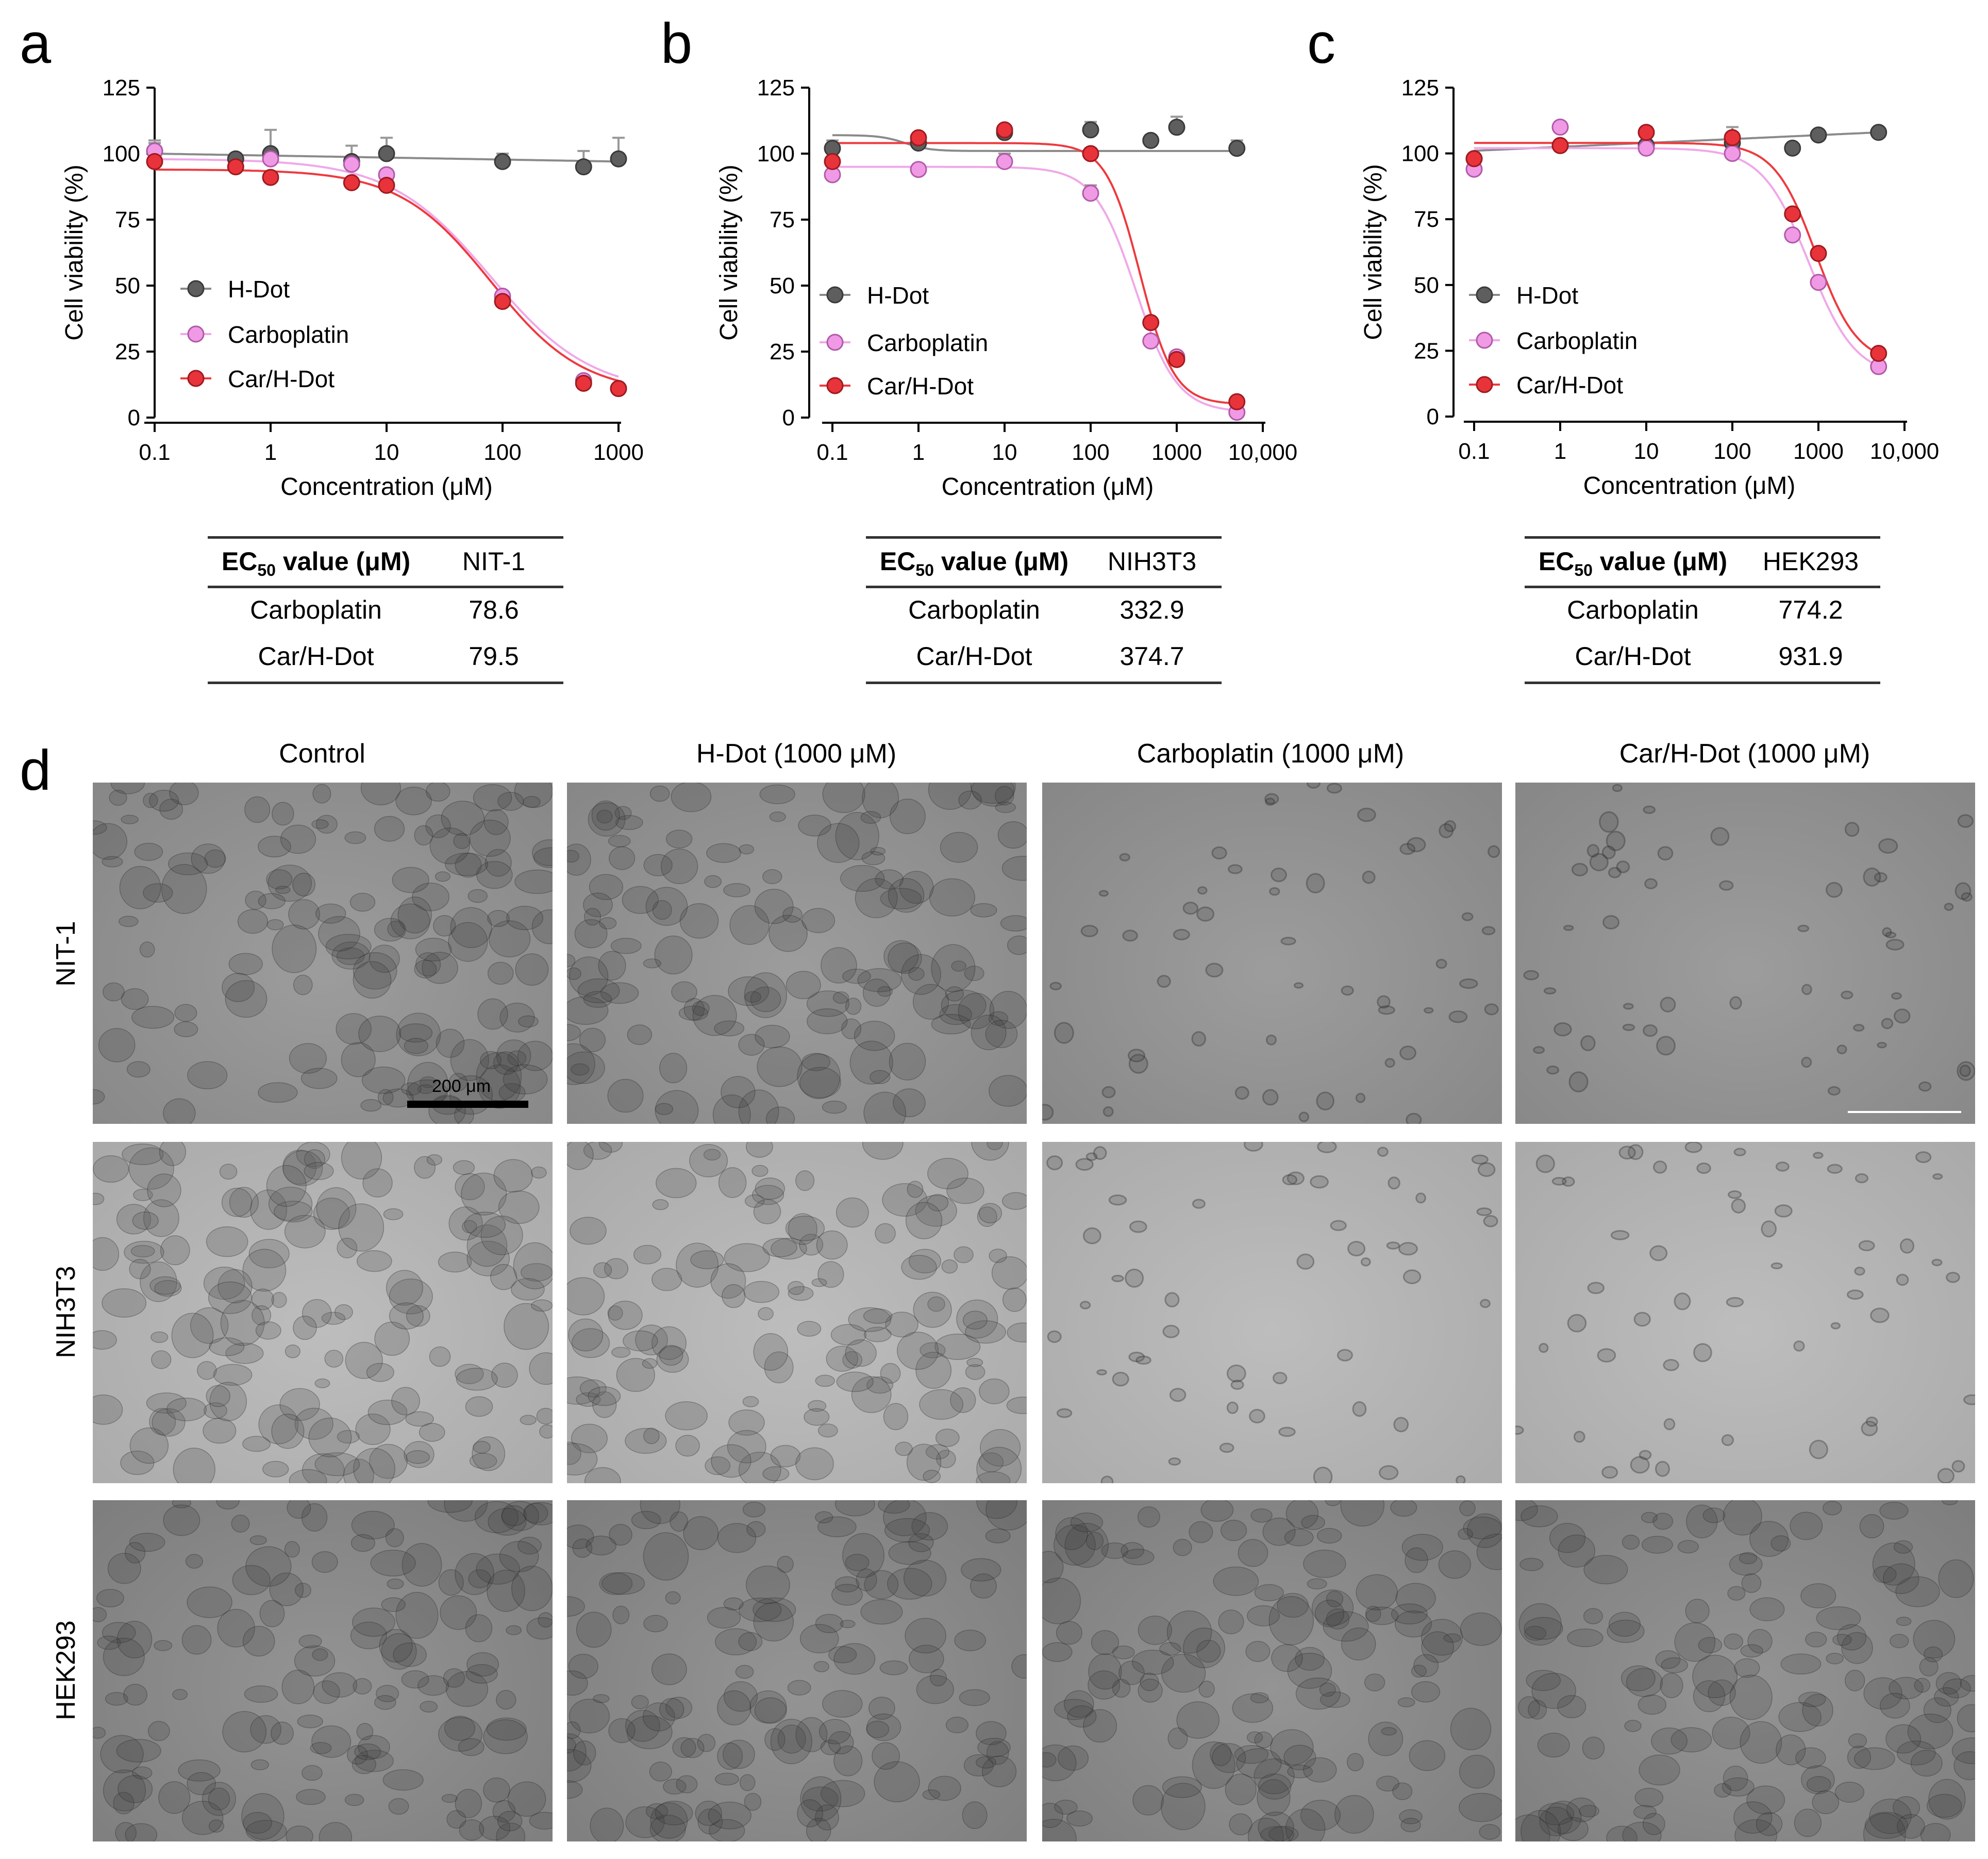 The image size is (1988, 1859). I want to click on table-row-name: Carboplatin, so click(1633, 609).